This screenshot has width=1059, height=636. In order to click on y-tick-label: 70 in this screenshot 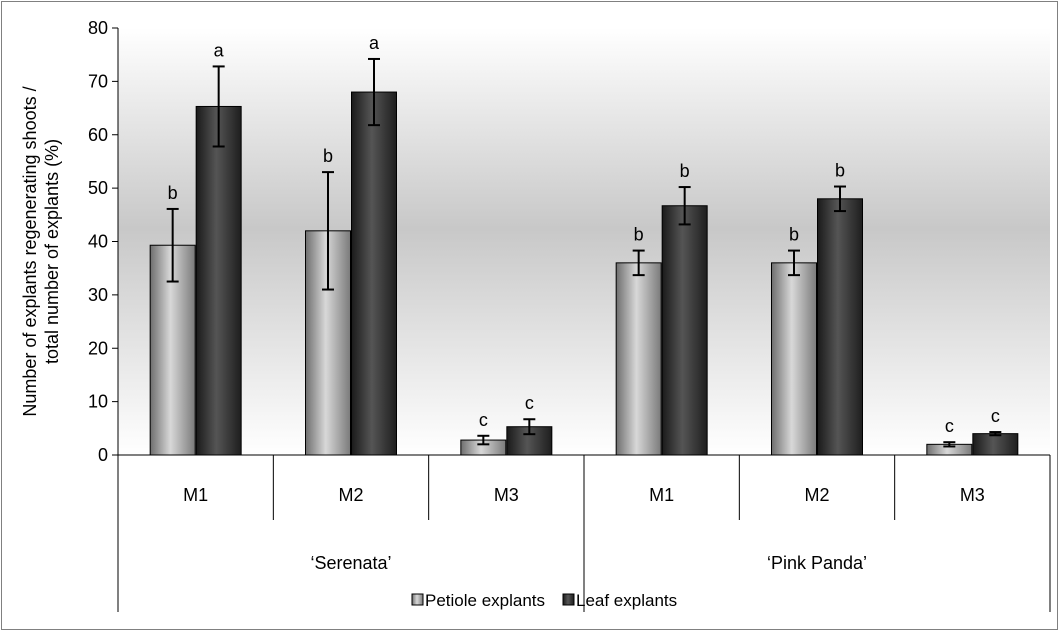, I will do `click(98, 81)`.